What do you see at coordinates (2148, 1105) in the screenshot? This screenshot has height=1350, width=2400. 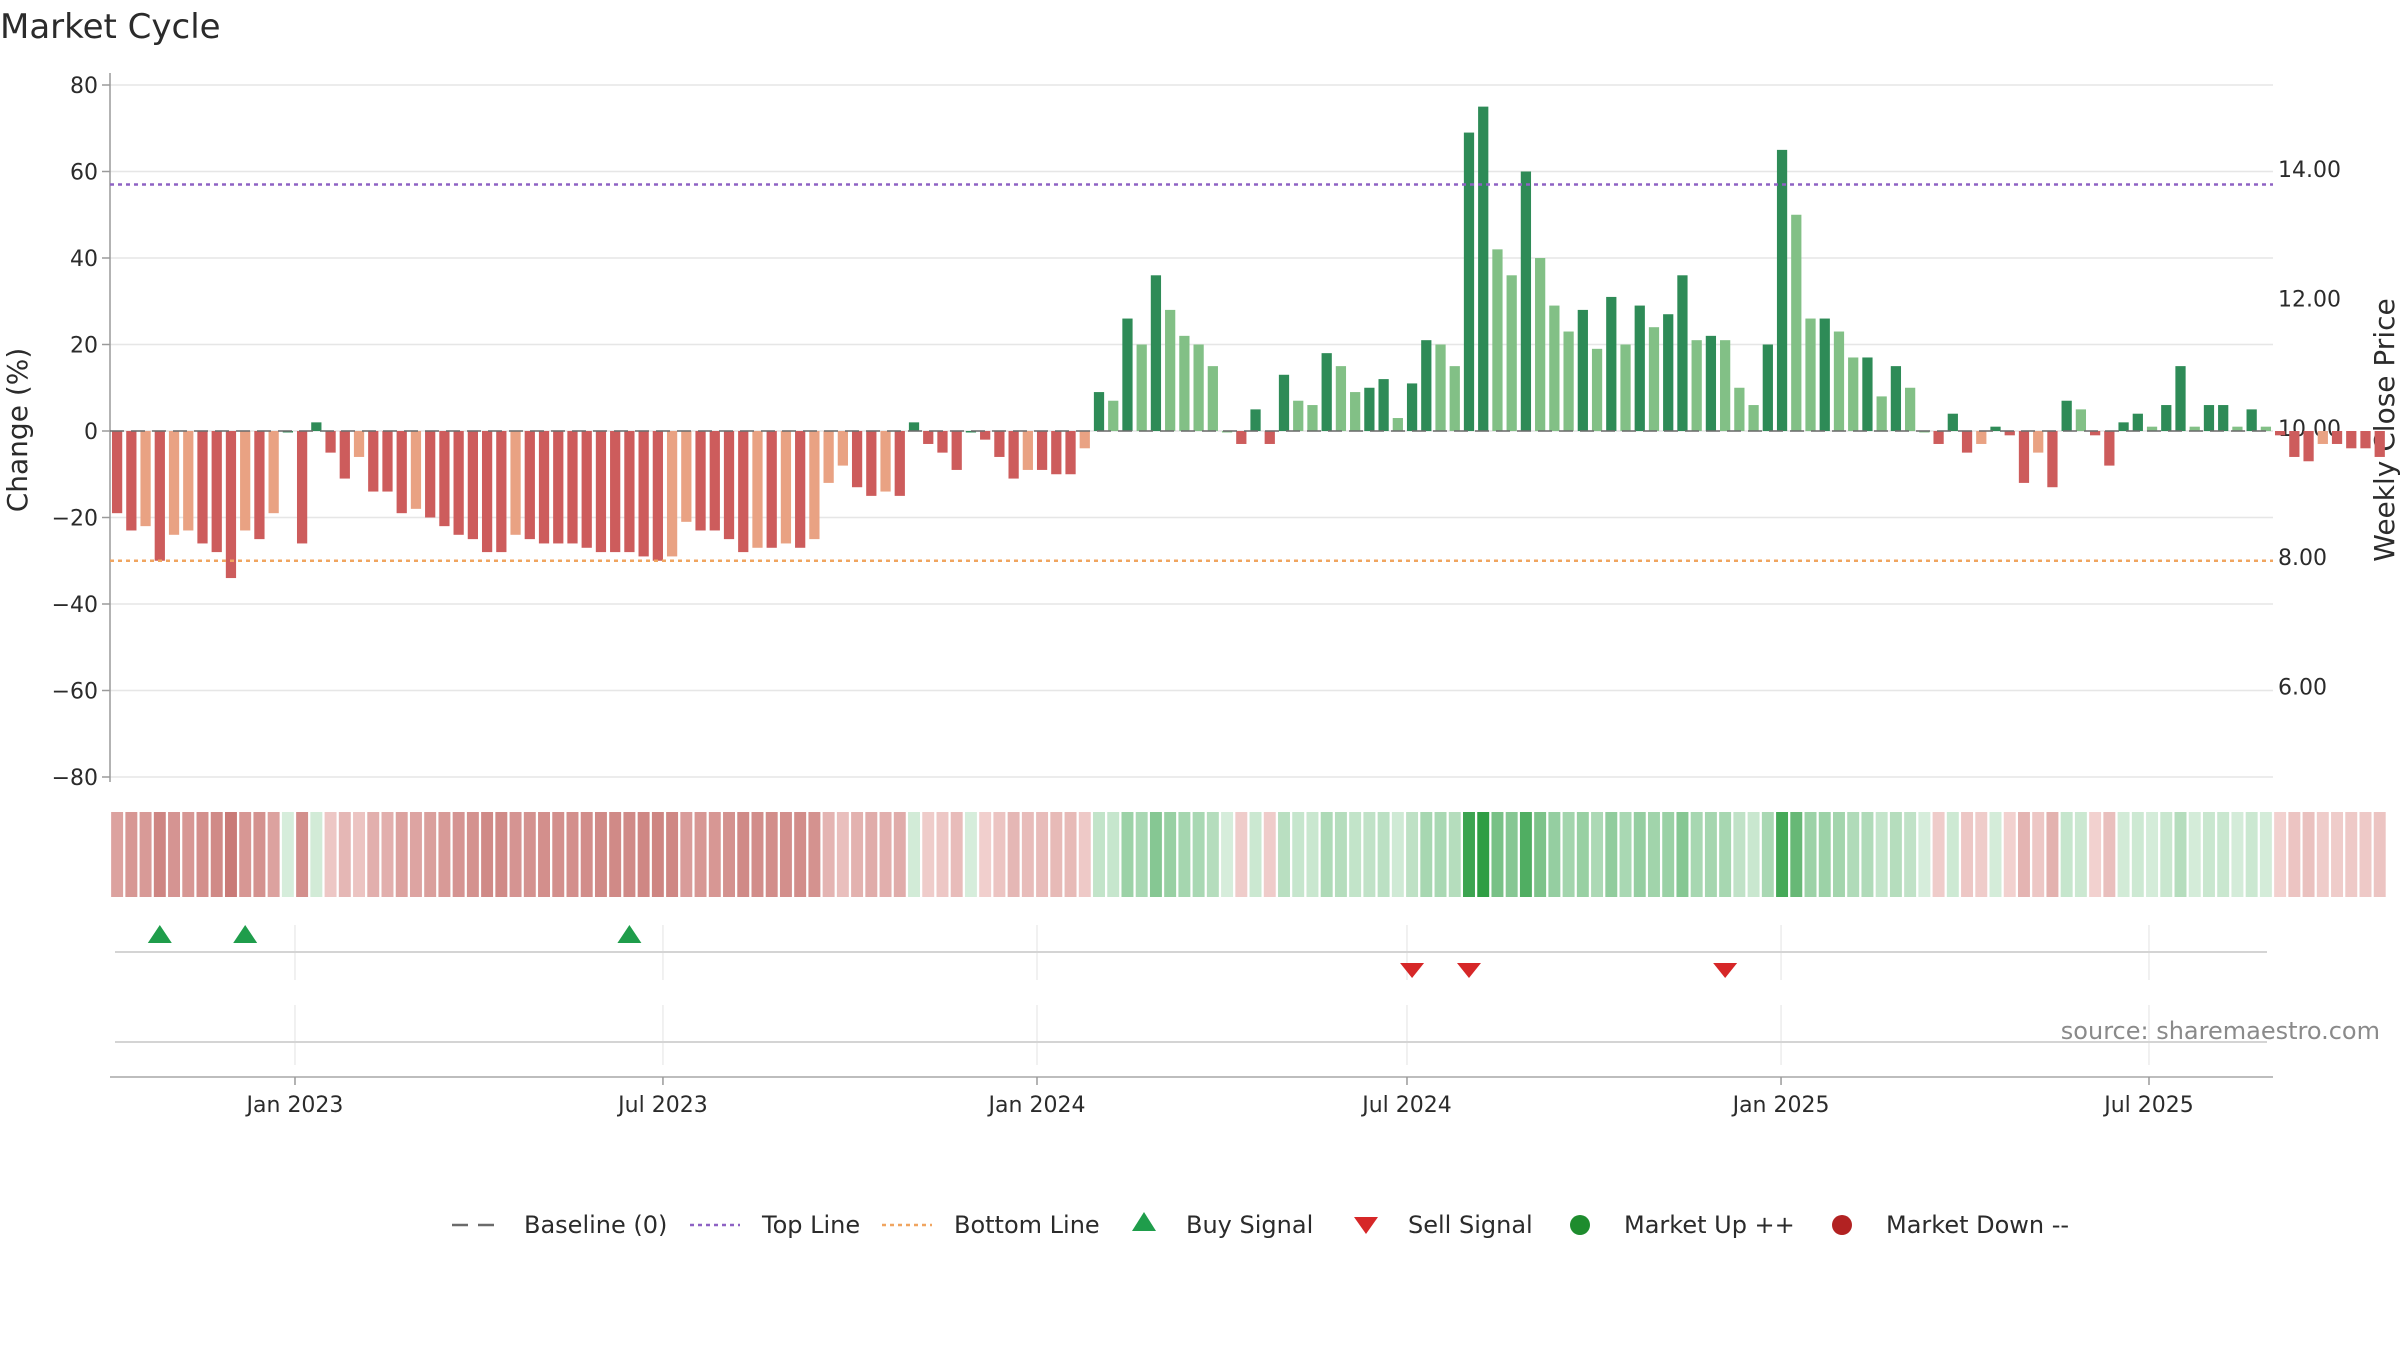 I see `x-tick-label: Jul 2025` at bounding box center [2148, 1105].